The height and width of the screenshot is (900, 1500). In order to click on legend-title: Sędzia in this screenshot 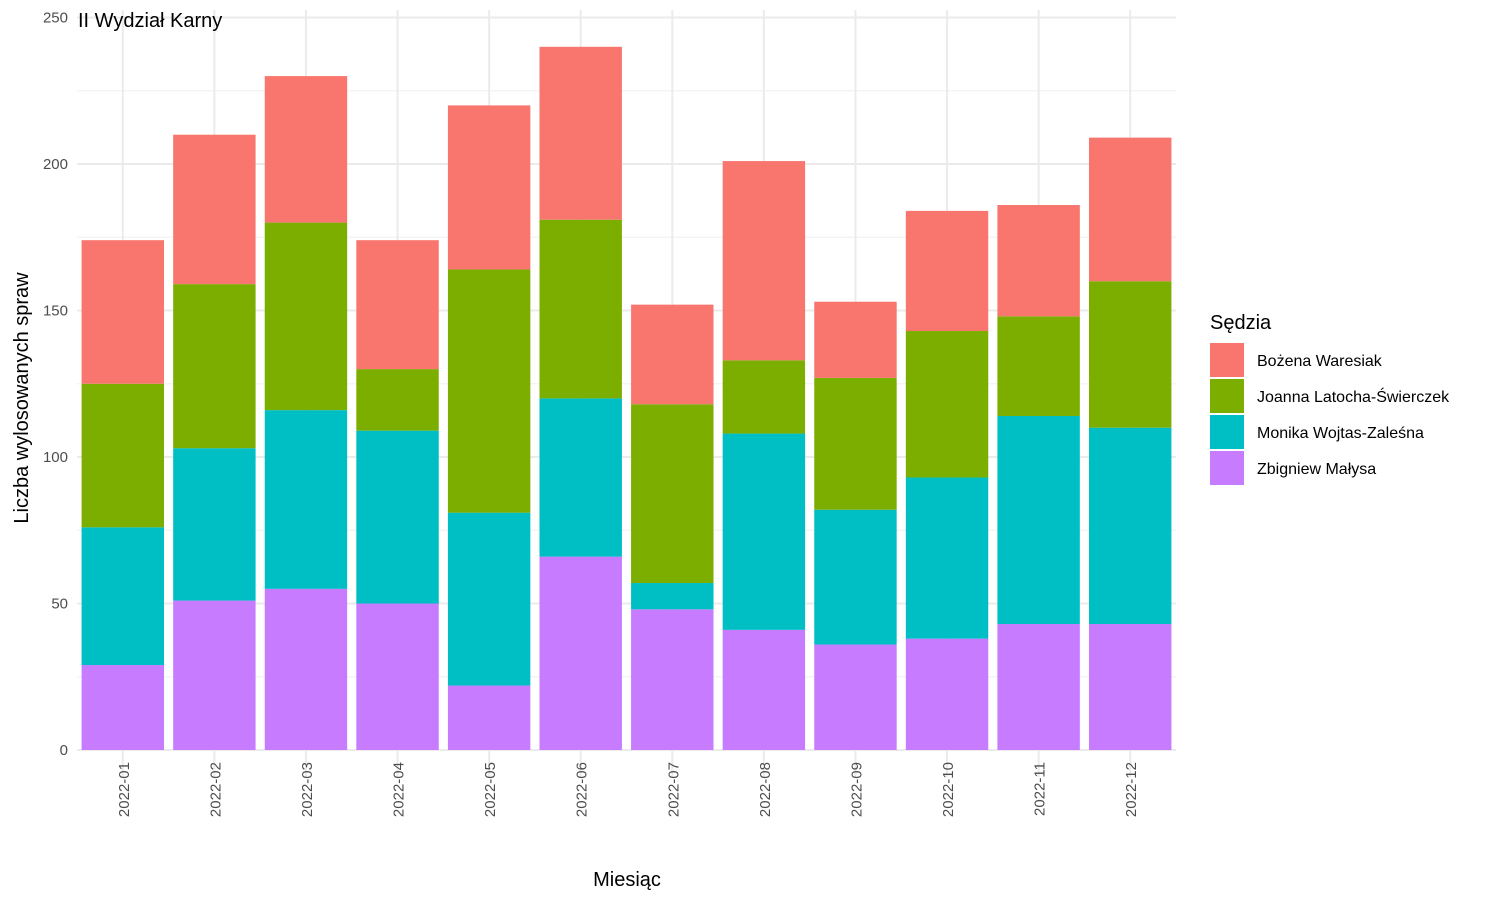, I will do `click(1241, 323)`.